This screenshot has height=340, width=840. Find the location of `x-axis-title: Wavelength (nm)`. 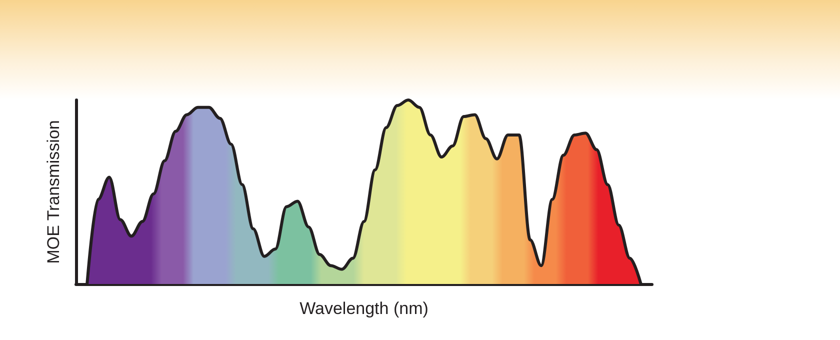

x-axis-title: Wavelength (nm) is located at coordinates (364, 308).